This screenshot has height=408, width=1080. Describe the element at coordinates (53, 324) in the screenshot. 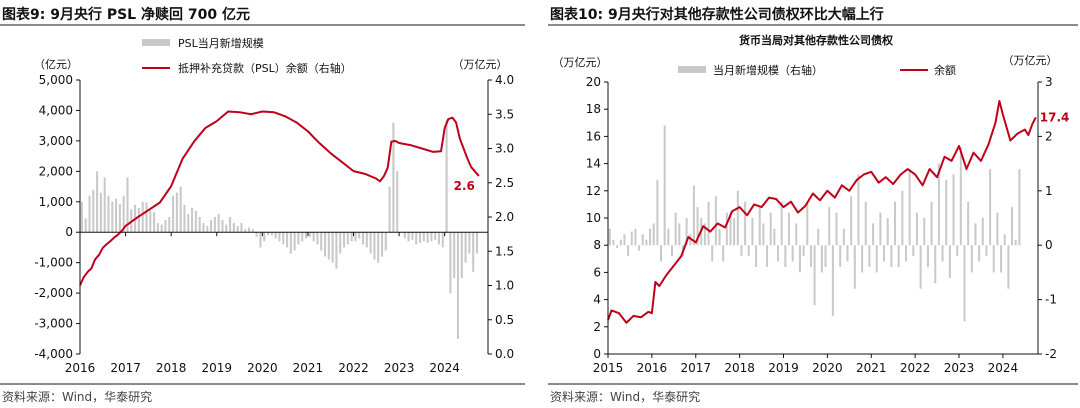

I see `left-tick-label: -3,000` at that location.